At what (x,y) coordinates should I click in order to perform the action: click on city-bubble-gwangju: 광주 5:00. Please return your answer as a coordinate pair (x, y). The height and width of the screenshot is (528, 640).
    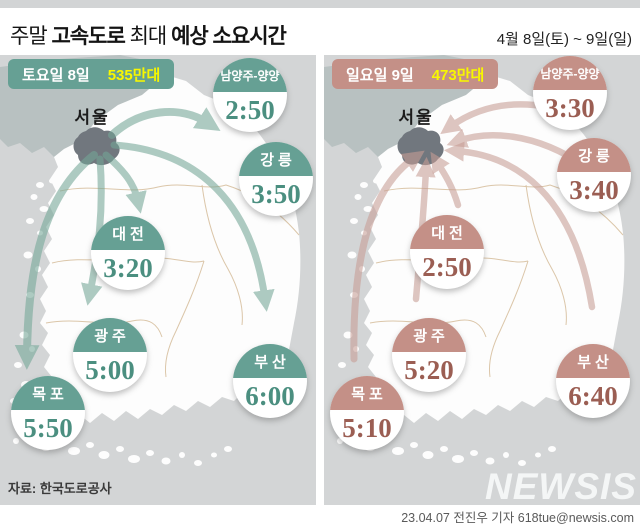
    Looking at the image, I should click on (110, 355).